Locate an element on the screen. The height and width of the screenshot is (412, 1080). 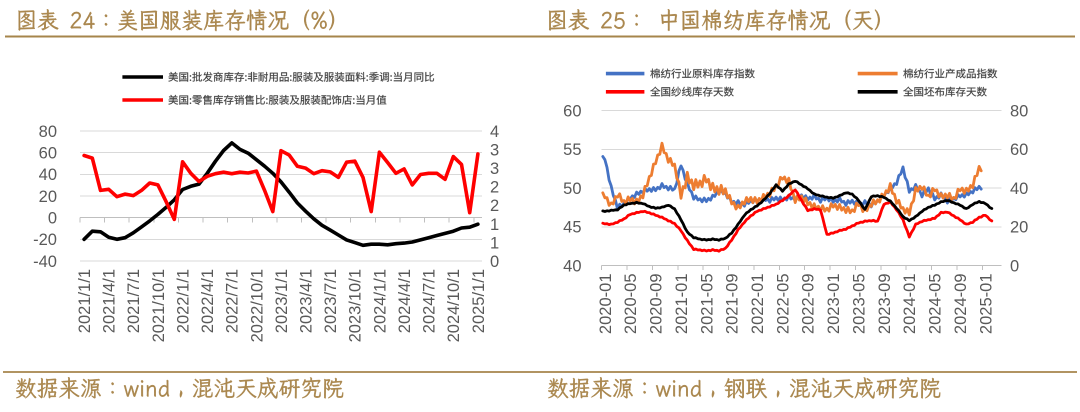
svg-text: 45 is located at coordinates (572, 228).